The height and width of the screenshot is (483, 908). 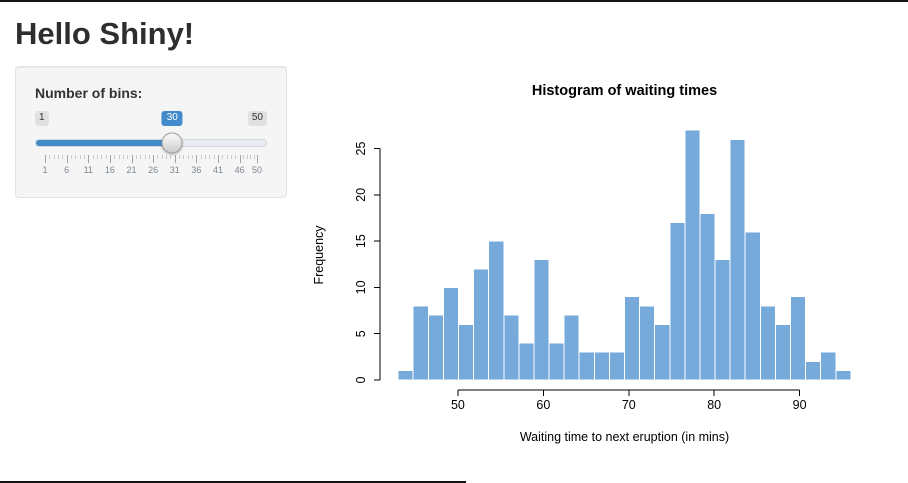 What do you see at coordinates (42, 118) in the screenshot?
I see `slider-min-label: 1` at bounding box center [42, 118].